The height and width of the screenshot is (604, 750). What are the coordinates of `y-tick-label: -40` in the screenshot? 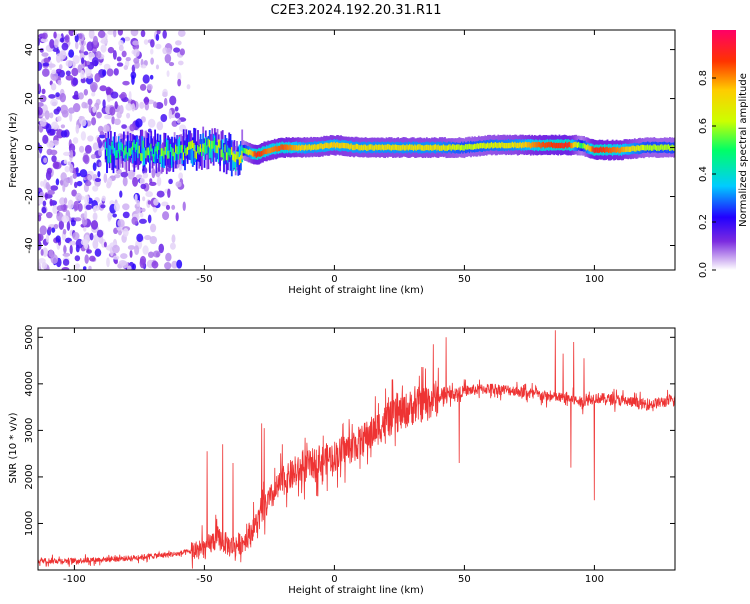 It's located at (29, 245).